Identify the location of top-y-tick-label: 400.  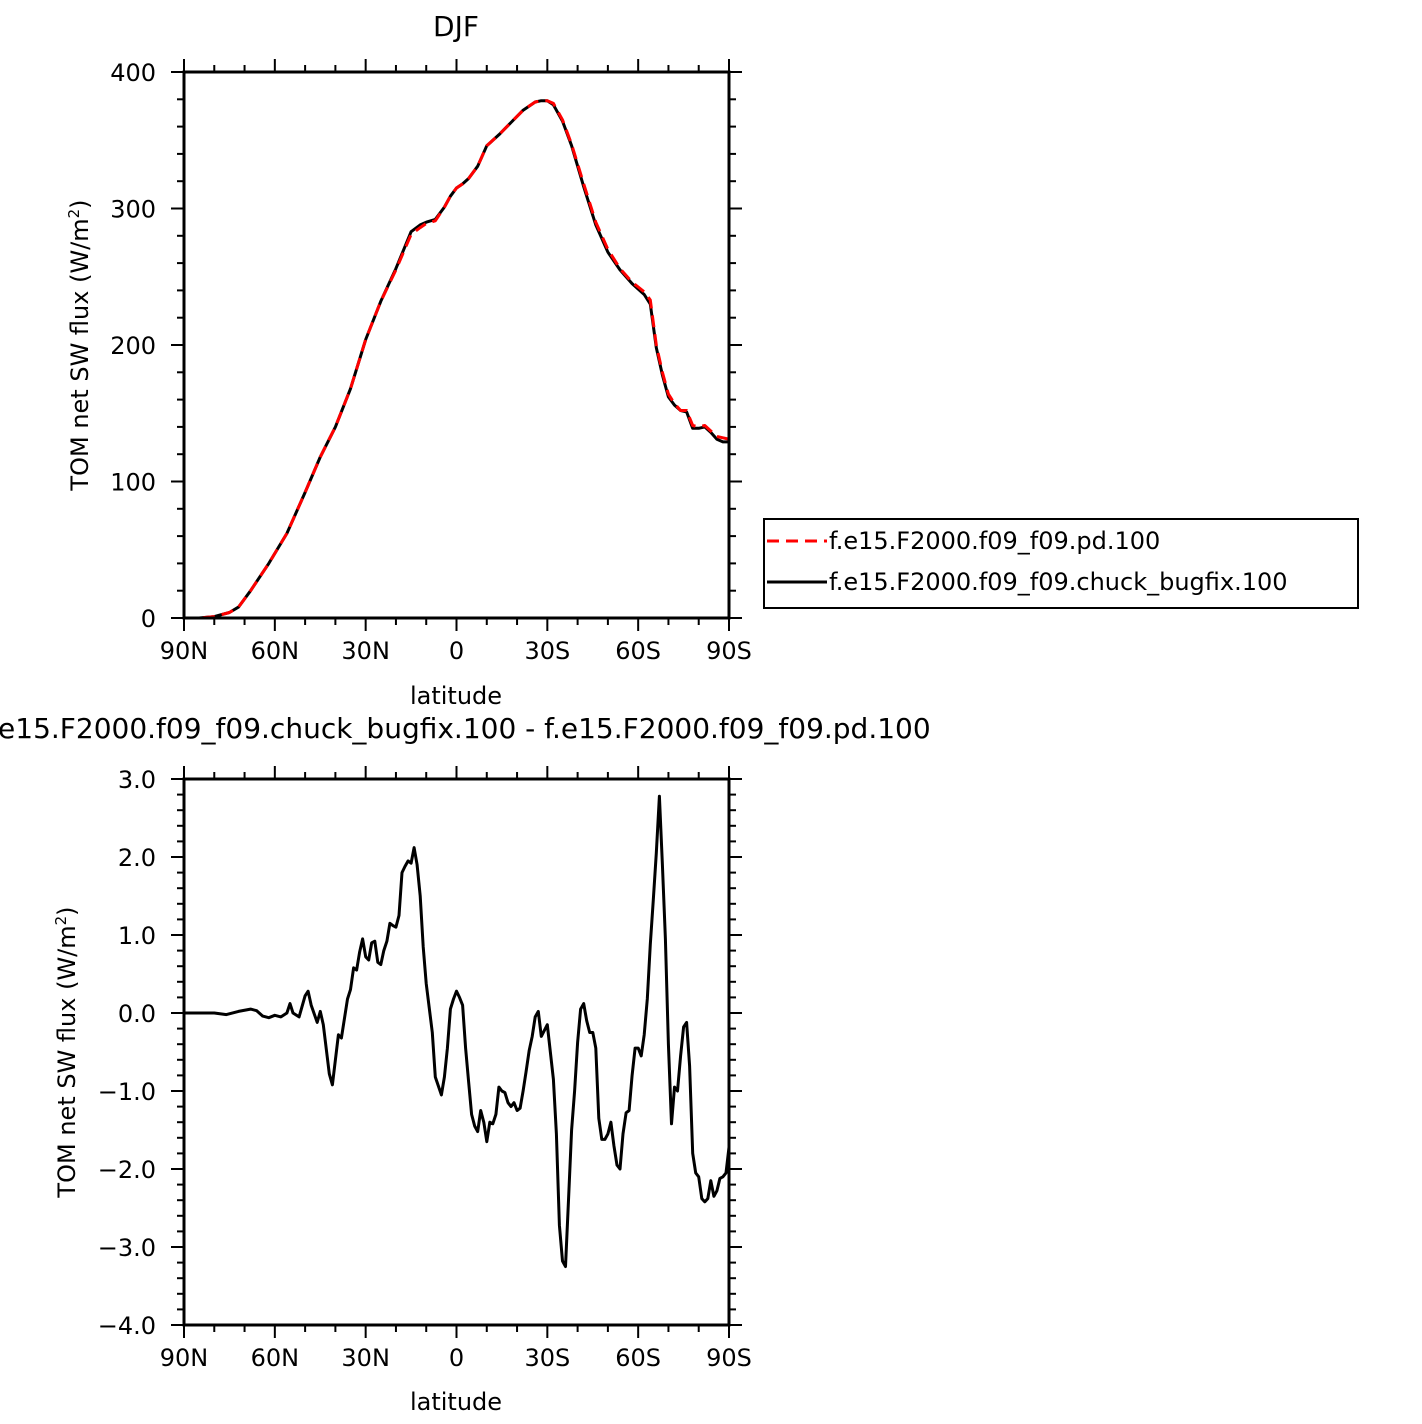
(133, 73).